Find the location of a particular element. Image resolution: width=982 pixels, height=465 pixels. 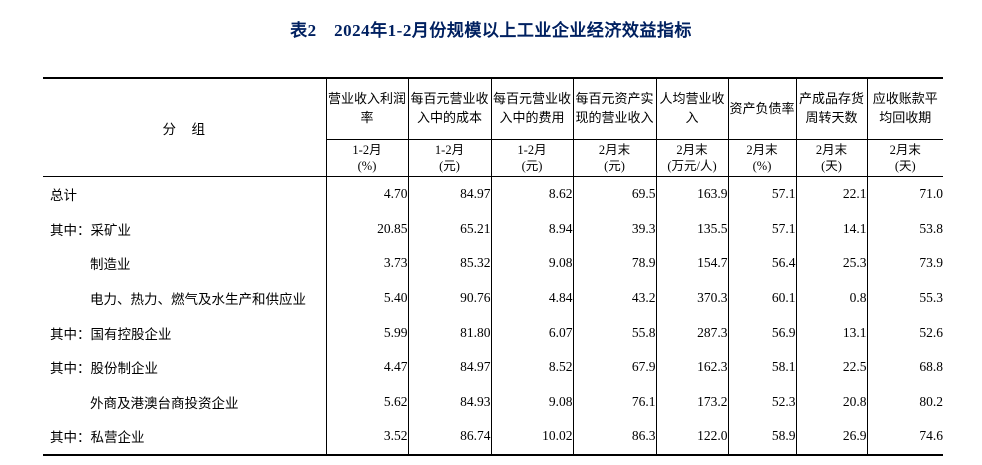

data-cell: 287.3 is located at coordinates (691, 332).